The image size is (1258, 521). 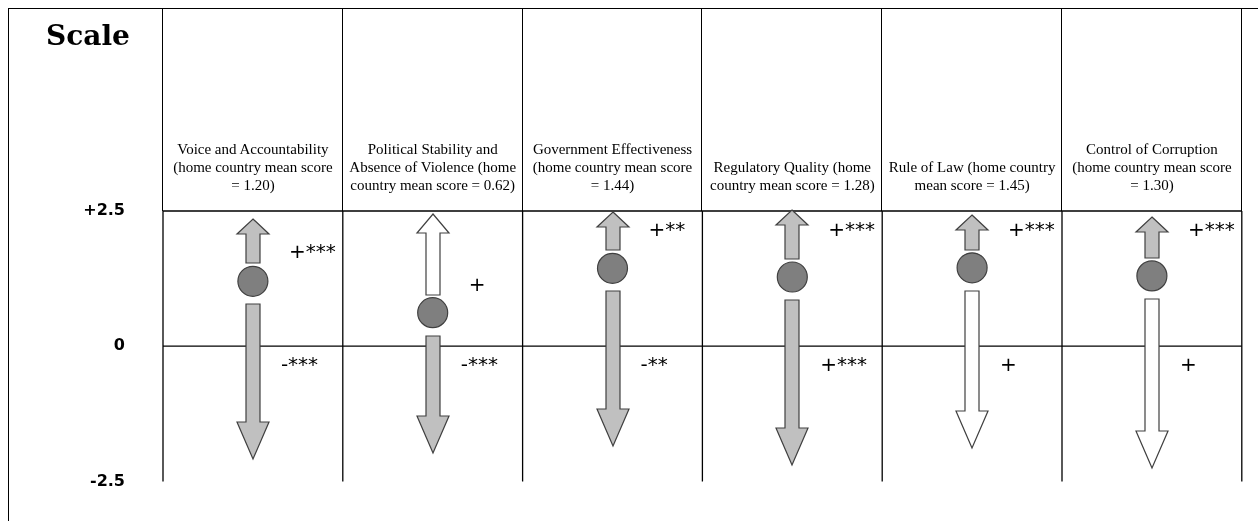 What do you see at coordinates (119, 345) in the screenshot?
I see `y-tick-label: 0` at bounding box center [119, 345].